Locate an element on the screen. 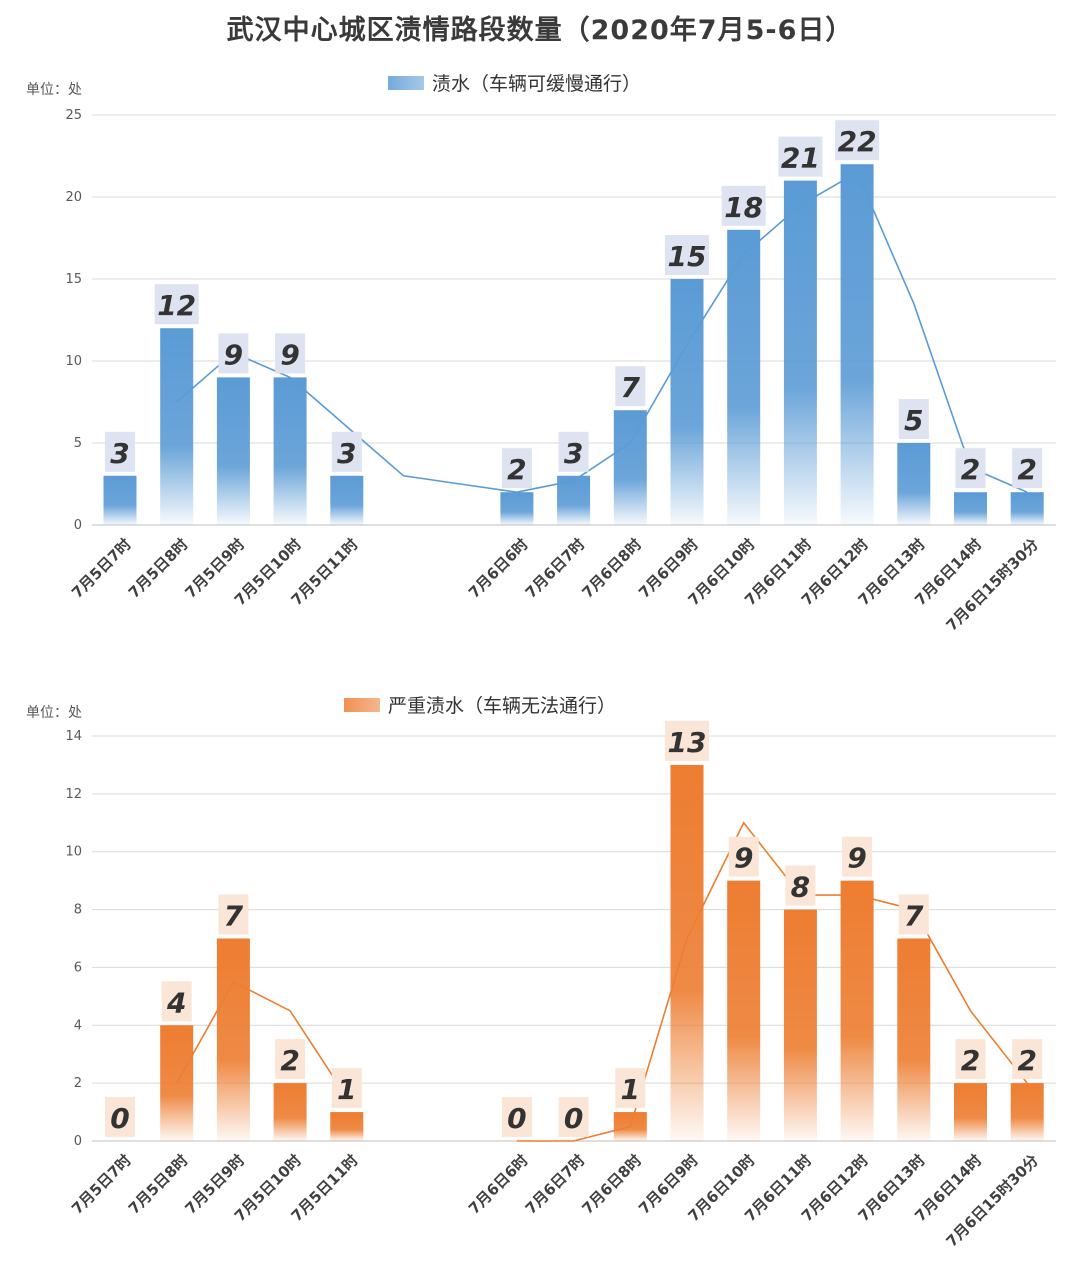 This screenshot has height=1285, width=1080. data-label-text: 15 is located at coordinates (687, 256).